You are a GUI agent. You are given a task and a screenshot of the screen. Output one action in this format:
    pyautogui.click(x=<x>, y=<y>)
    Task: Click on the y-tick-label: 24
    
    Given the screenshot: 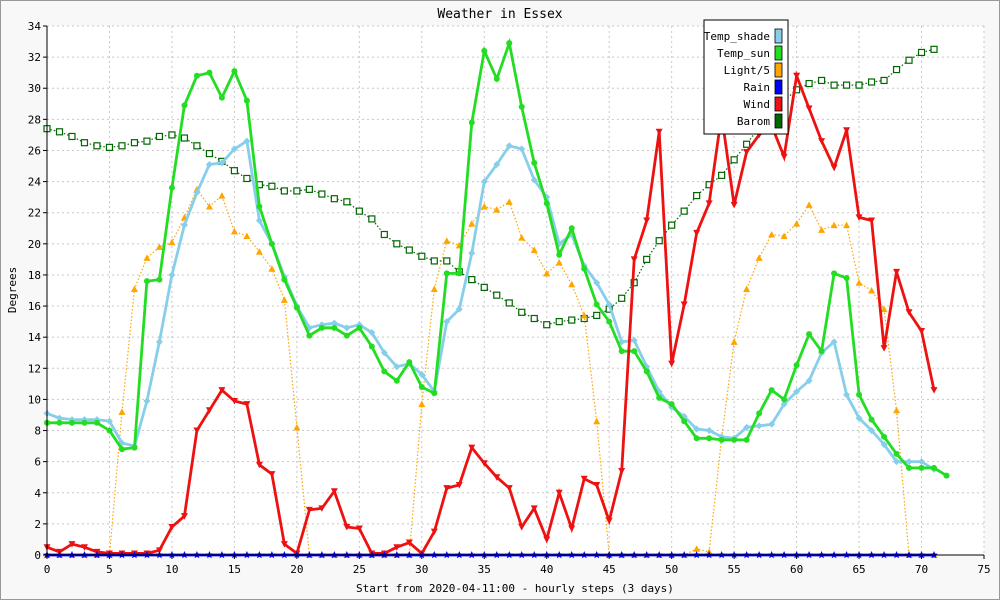 What is the action you would take?
    pyautogui.click(x=35, y=182)
    